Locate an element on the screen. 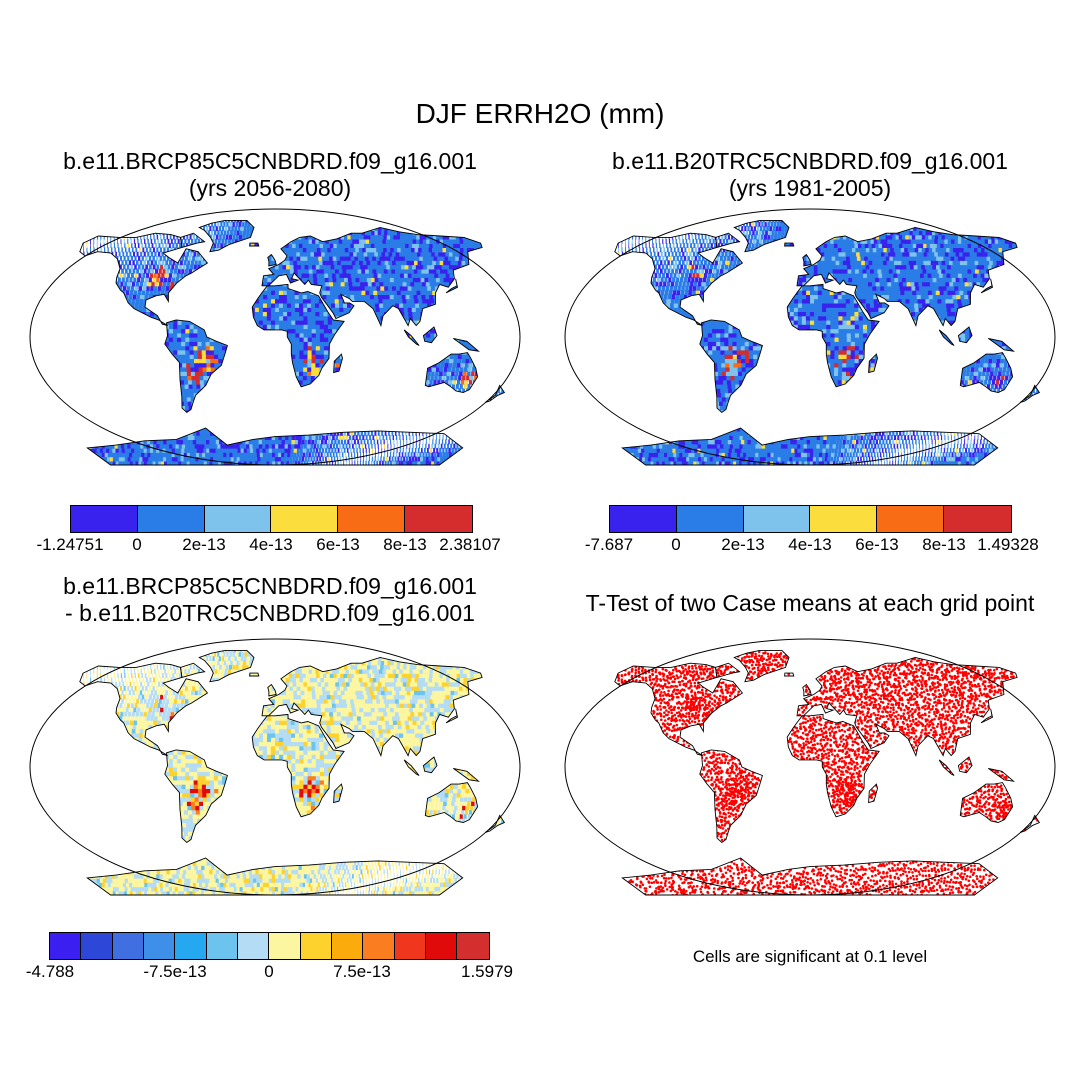 The width and height of the screenshot is (1080, 1080). colorbar-3-tick-label: 1.5979 is located at coordinates (487, 972).